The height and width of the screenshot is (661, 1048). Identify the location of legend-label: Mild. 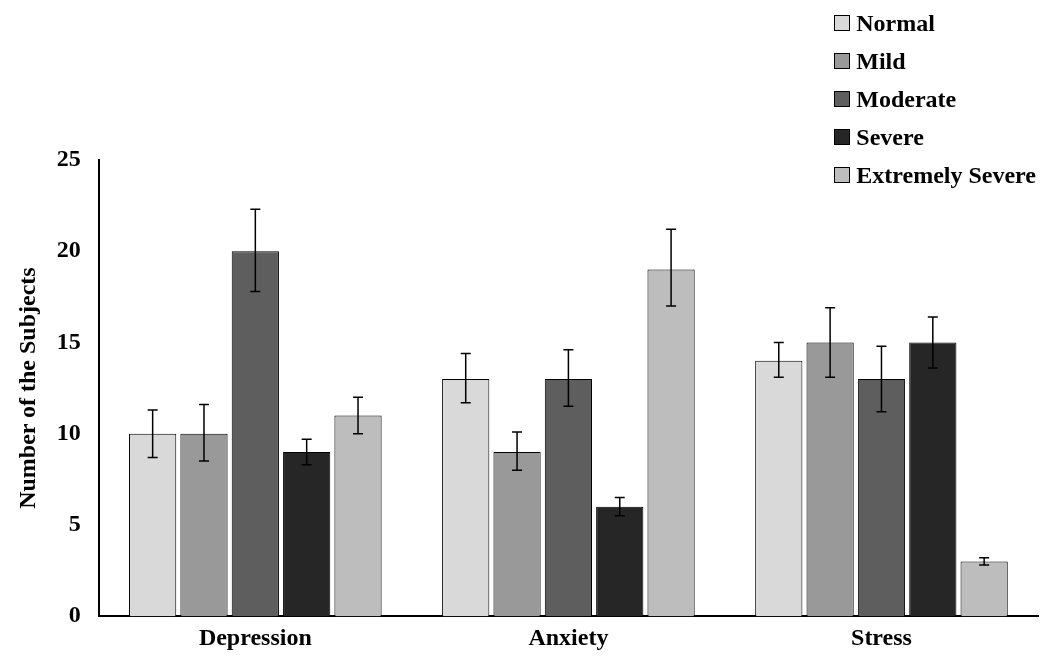
(881, 61).